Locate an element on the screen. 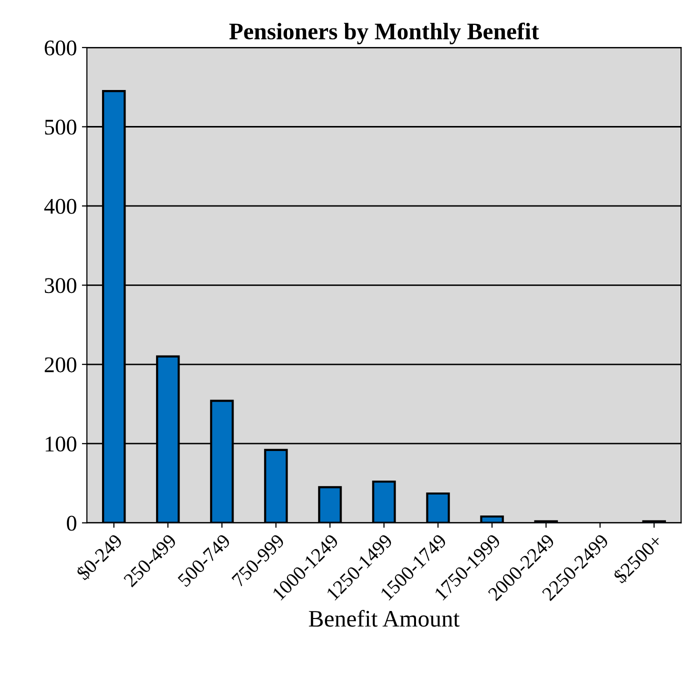  chart-title: Pensioners by Monthly Benefit is located at coordinates (384, 33).